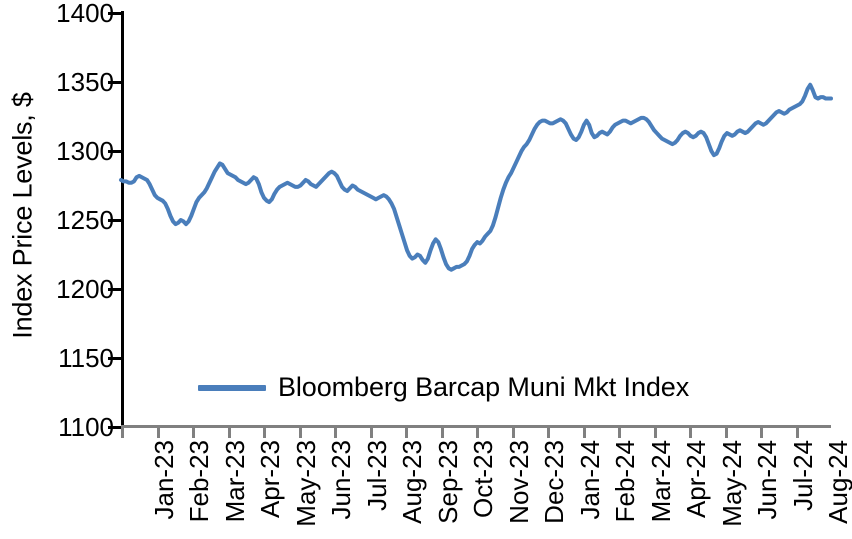 The height and width of the screenshot is (539, 852). What do you see at coordinates (85, 289) in the screenshot?
I see `y-tick-label: 1200` at bounding box center [85, 289].